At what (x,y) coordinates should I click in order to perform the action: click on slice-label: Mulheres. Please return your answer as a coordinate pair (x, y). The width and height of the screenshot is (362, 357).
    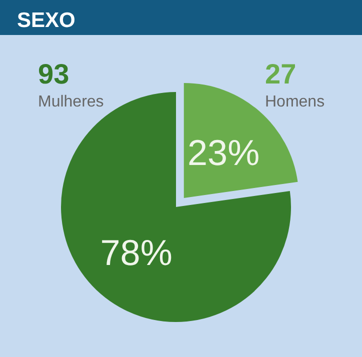
    Looking at the image, I should click on (71, 102).